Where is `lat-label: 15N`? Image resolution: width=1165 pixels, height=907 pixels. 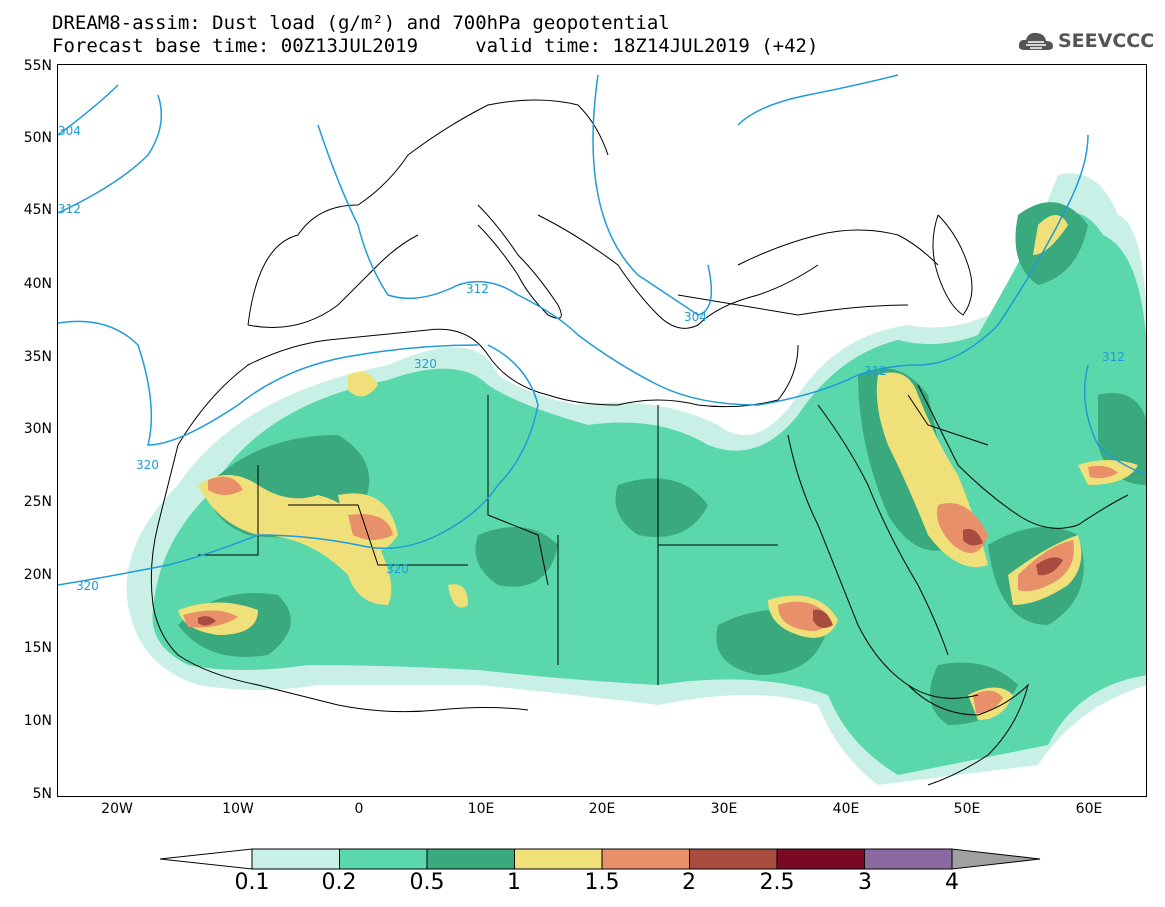
lat-label: 15N is located at coordinates (37, 648).